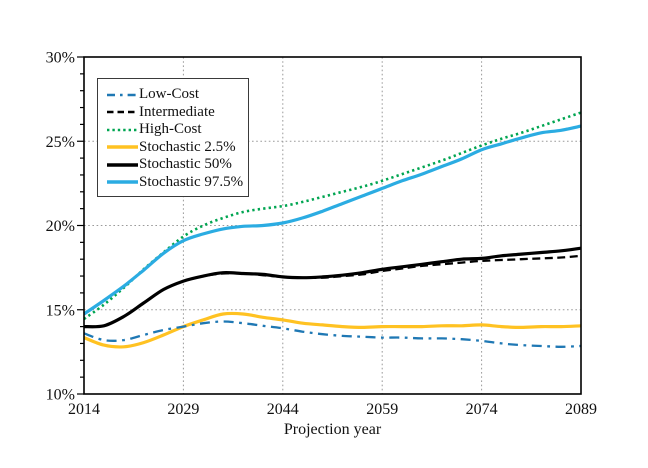 This screenshot has width=648, height=468. I want to click on legend-label: Stochastic 97.5%, so click(191, 181).